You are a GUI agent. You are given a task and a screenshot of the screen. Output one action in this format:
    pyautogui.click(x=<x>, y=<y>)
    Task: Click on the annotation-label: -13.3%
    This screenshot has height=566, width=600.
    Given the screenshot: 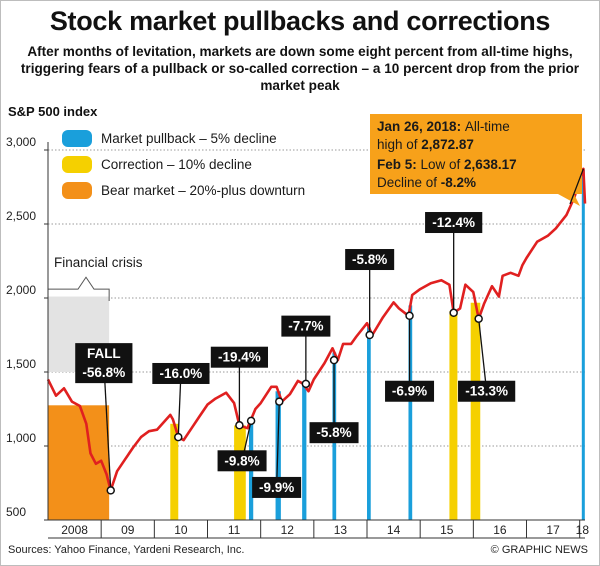 What is the action you would take?
    pyautogui.click(x=487, y=391)
    